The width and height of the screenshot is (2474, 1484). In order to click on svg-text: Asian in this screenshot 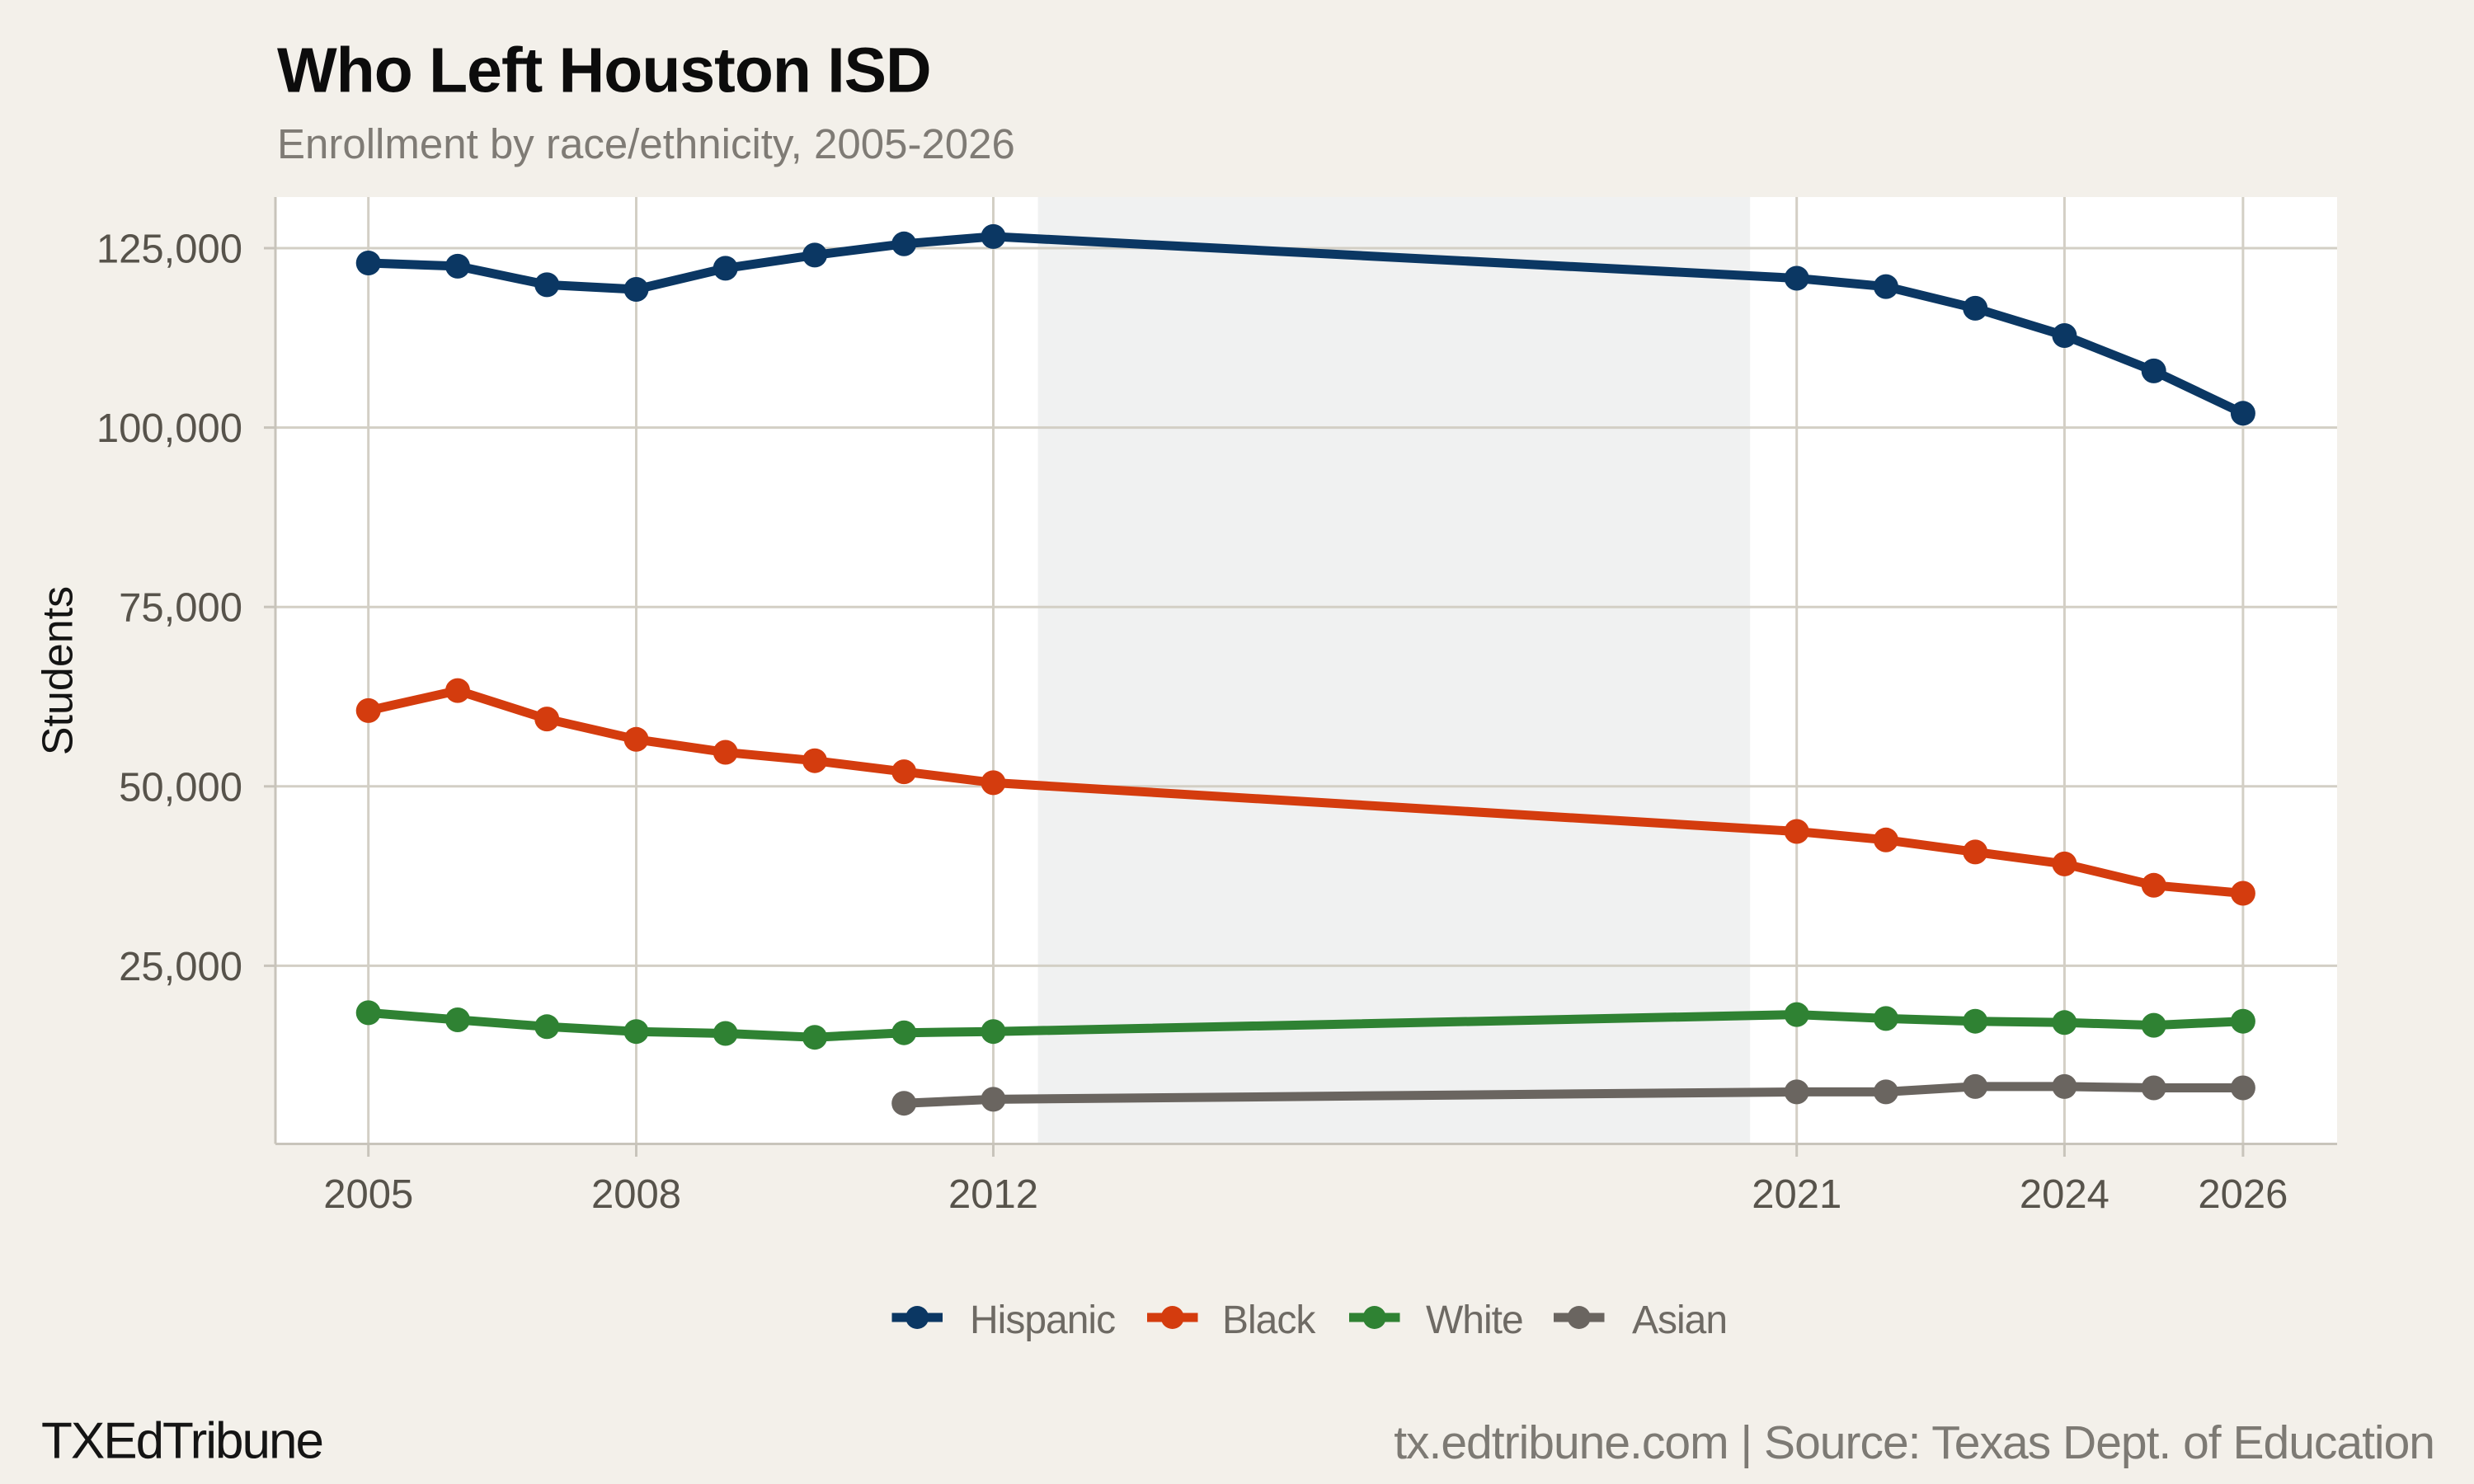, I will do `click(1679, 1320)`.